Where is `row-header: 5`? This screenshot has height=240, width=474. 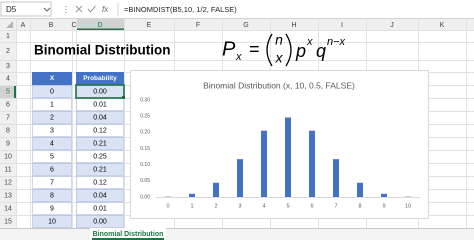 row-header: 5 is located at coordinates (8, 91).